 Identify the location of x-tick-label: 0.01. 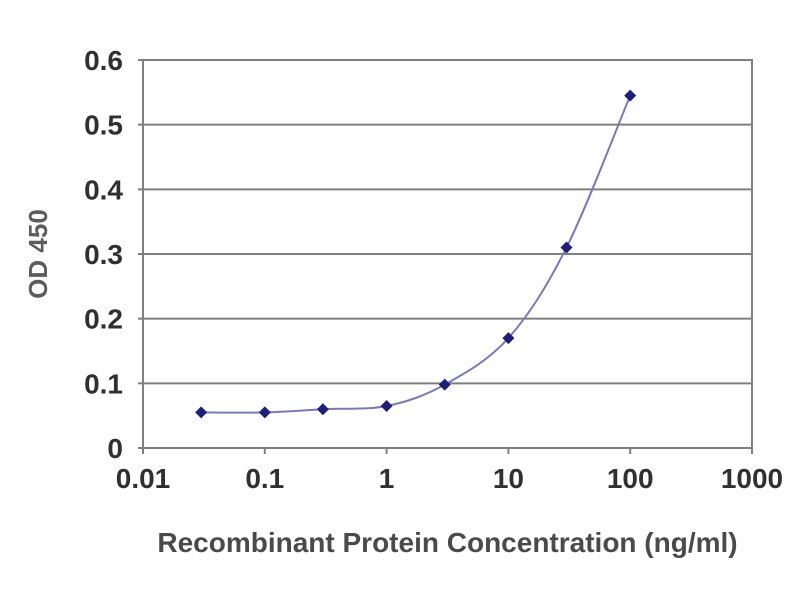
(143, 478).